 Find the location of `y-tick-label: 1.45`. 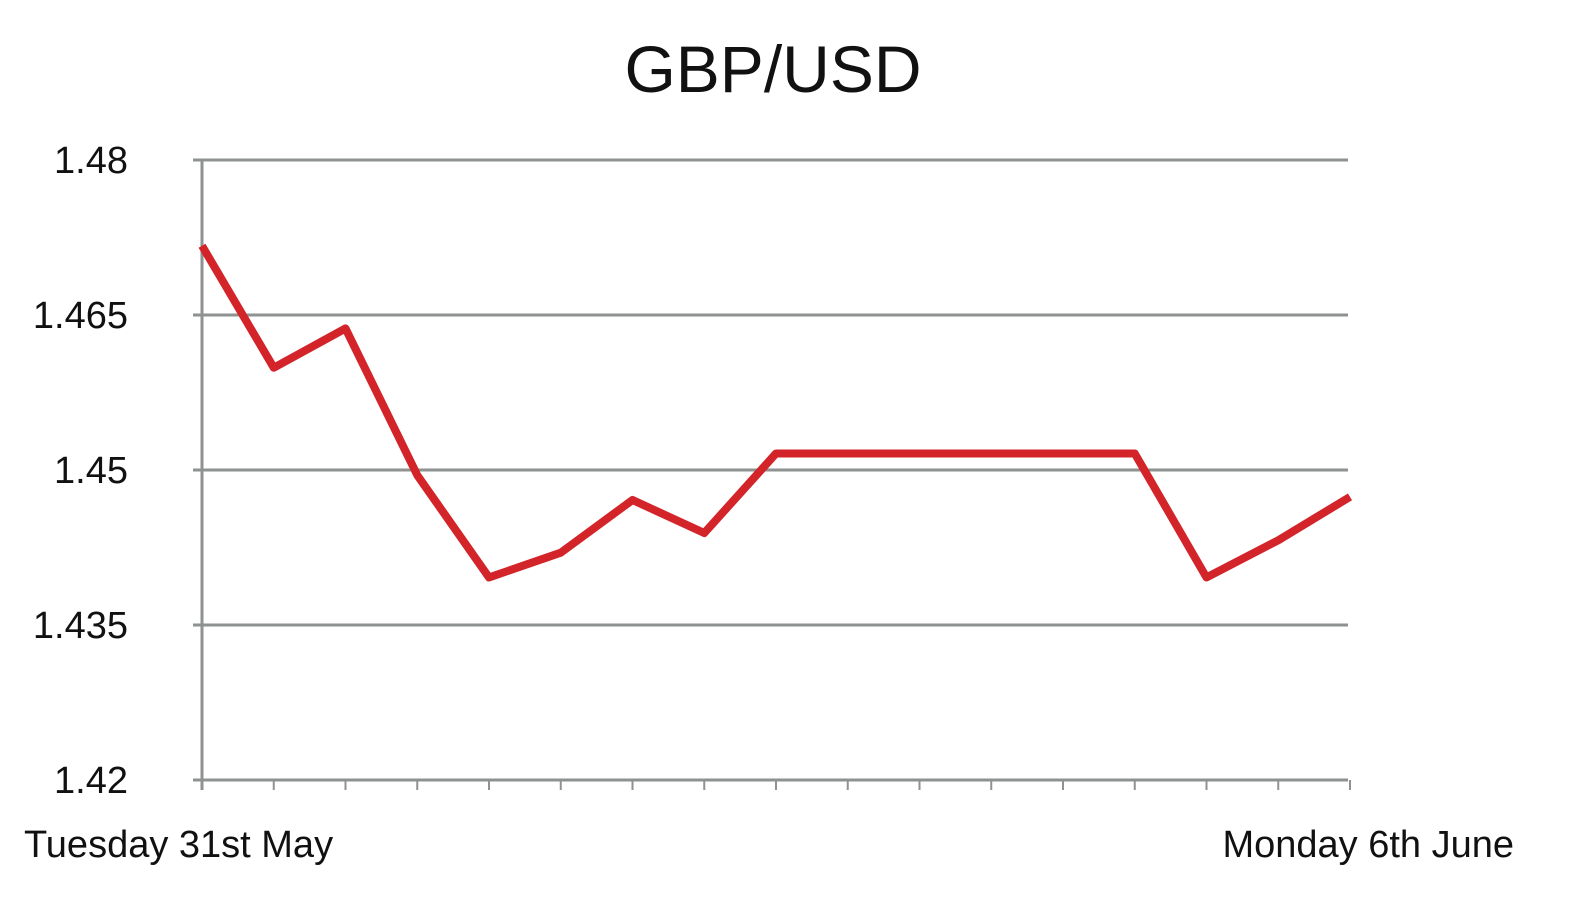

y-tick-label: 1.45 is located at coordinates (91, 471).